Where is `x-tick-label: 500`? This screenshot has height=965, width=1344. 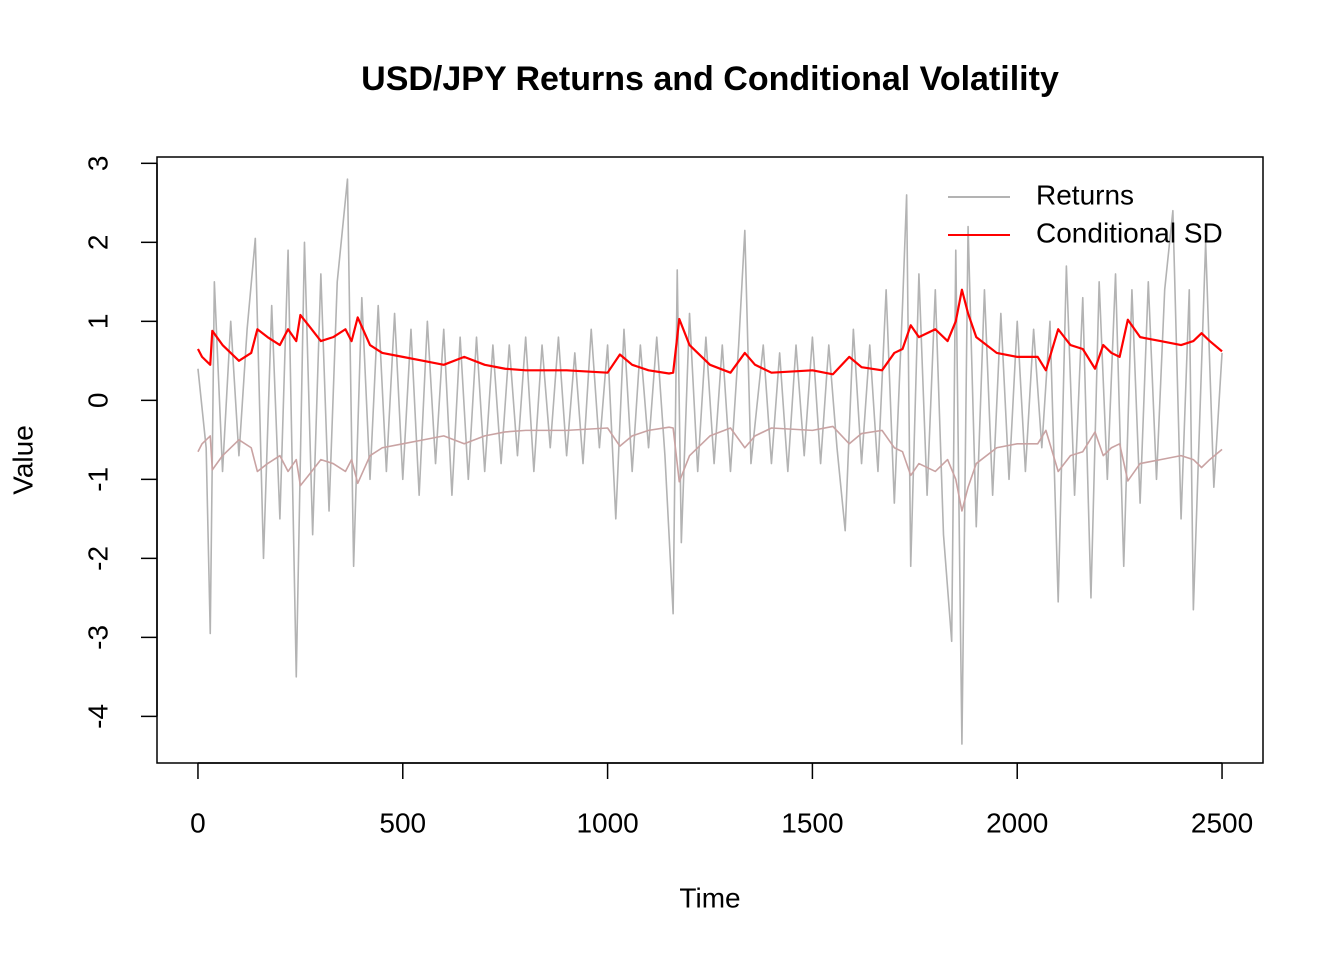 x-tick-label: 500 is located at coordinates (402, 822).